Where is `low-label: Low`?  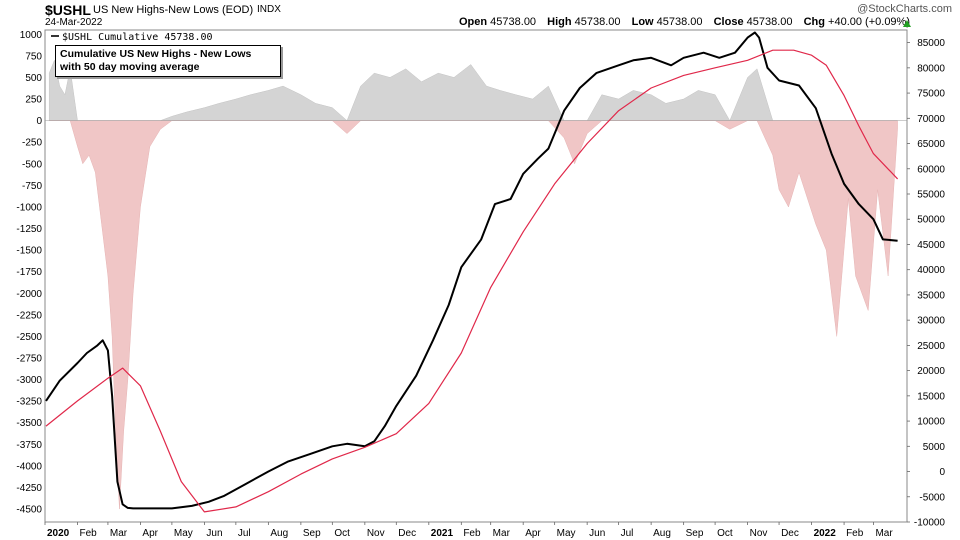 low-label: Low is located at coordinates (642, 22).